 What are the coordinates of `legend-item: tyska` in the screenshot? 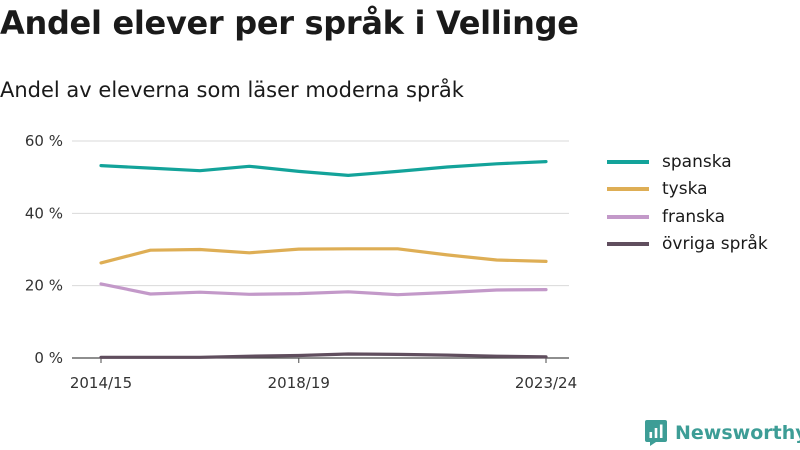 It's located at (687, 190).